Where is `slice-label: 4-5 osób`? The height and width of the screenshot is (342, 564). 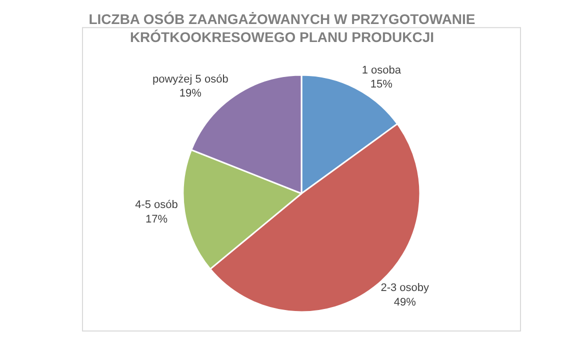 slice-label: 4-5 osób is located at coordinates (156, 205).